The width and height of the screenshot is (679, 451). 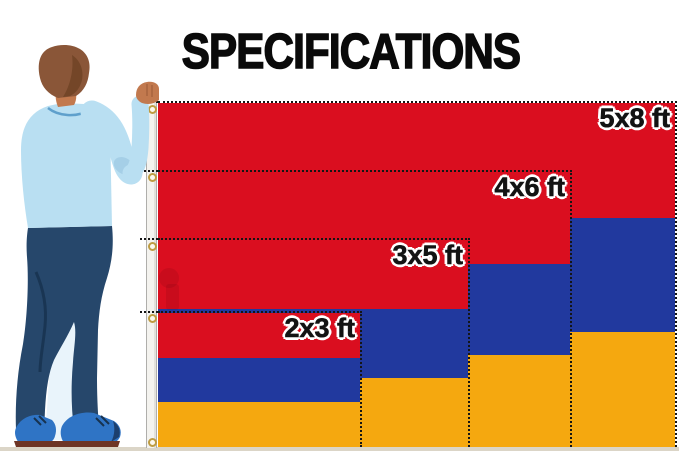 I want to click on flag-2x3: 2x3 ft, so click(x=260, y=379).